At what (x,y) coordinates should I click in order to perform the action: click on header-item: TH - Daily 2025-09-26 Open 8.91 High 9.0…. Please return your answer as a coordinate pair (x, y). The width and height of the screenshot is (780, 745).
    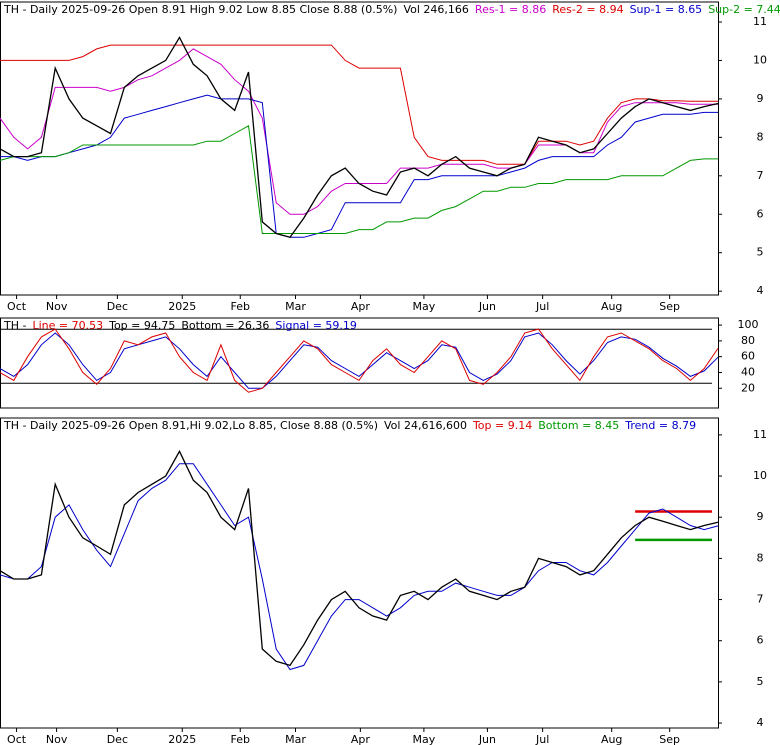
    Looking at the image, I should click on (200, 9).